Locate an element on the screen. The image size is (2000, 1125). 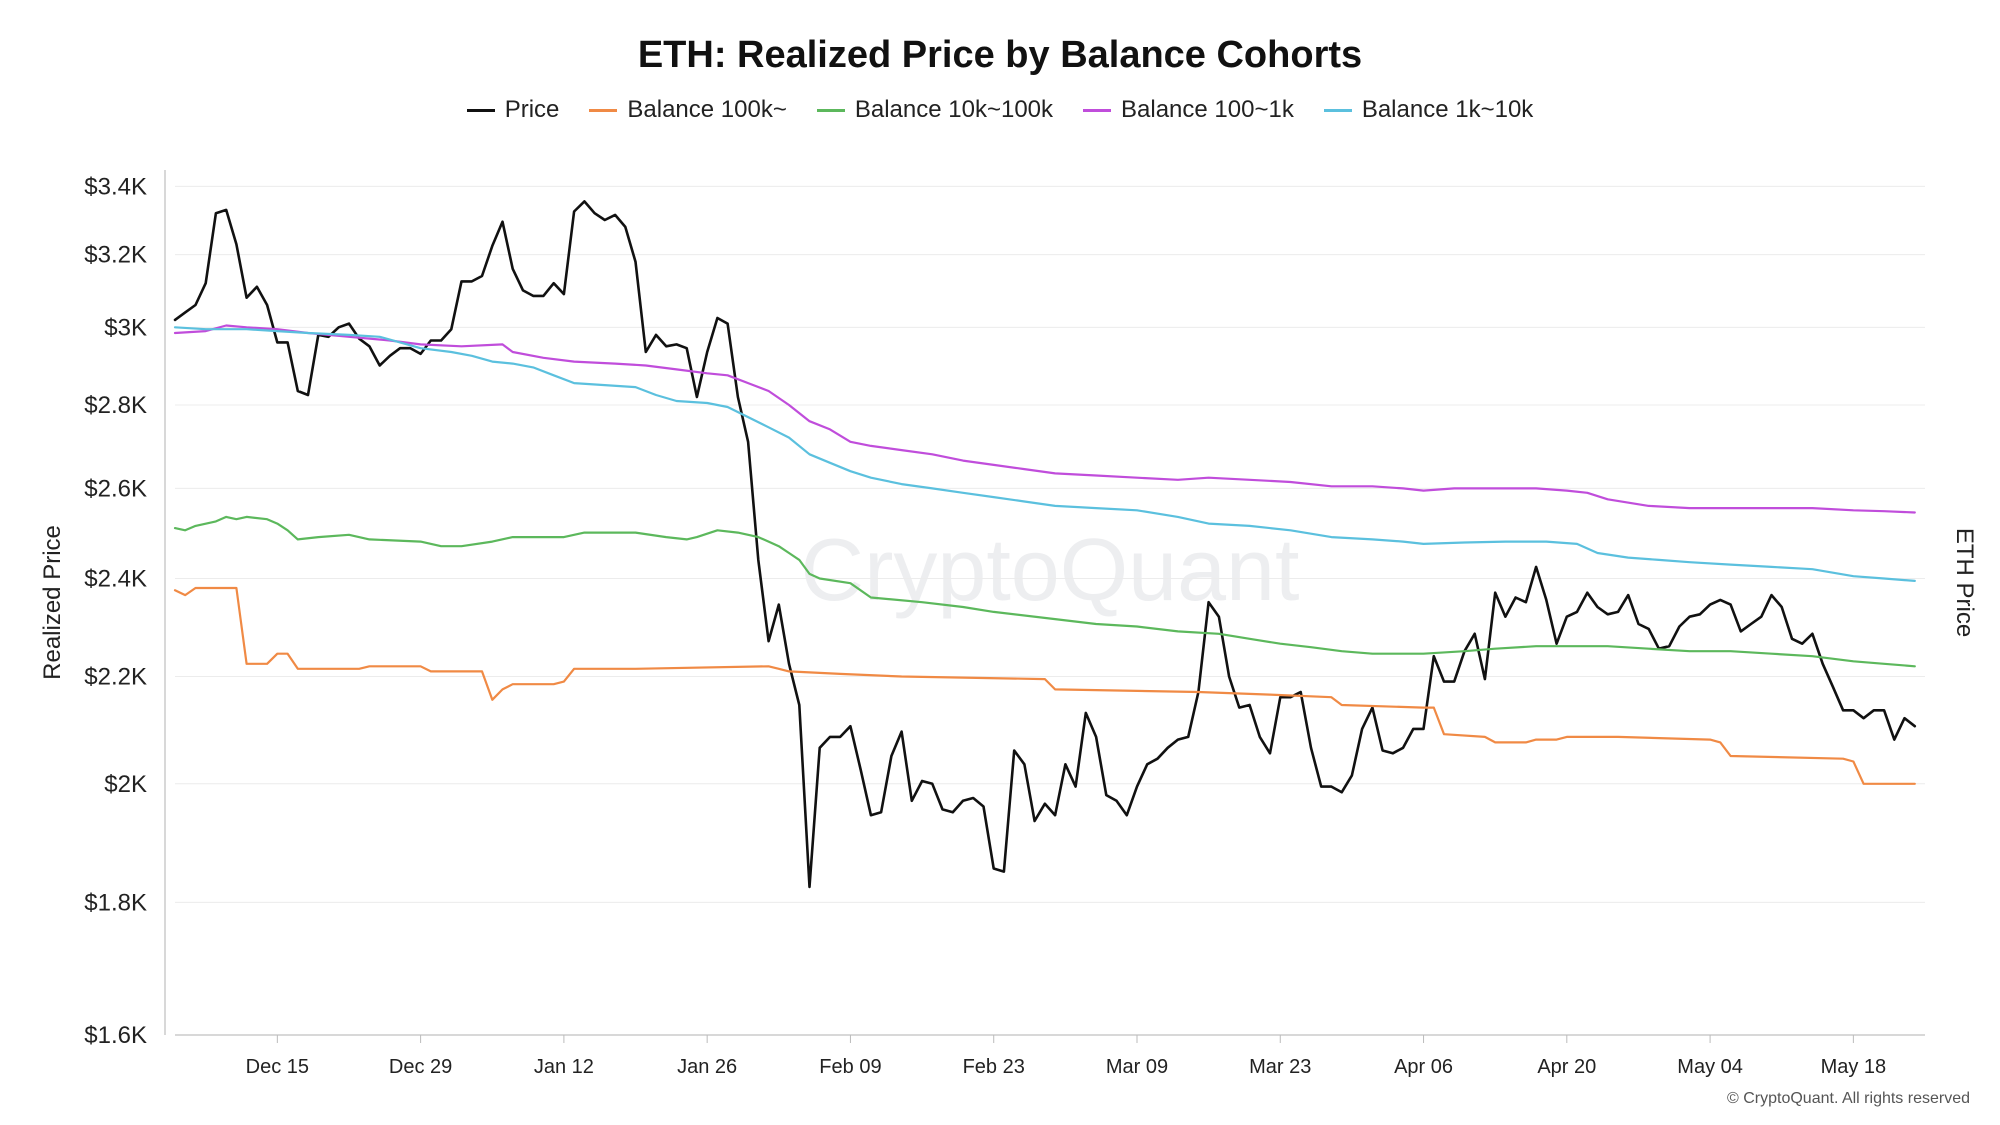
x-tick-label: May 18 is located at coordinates (1854, 1067).